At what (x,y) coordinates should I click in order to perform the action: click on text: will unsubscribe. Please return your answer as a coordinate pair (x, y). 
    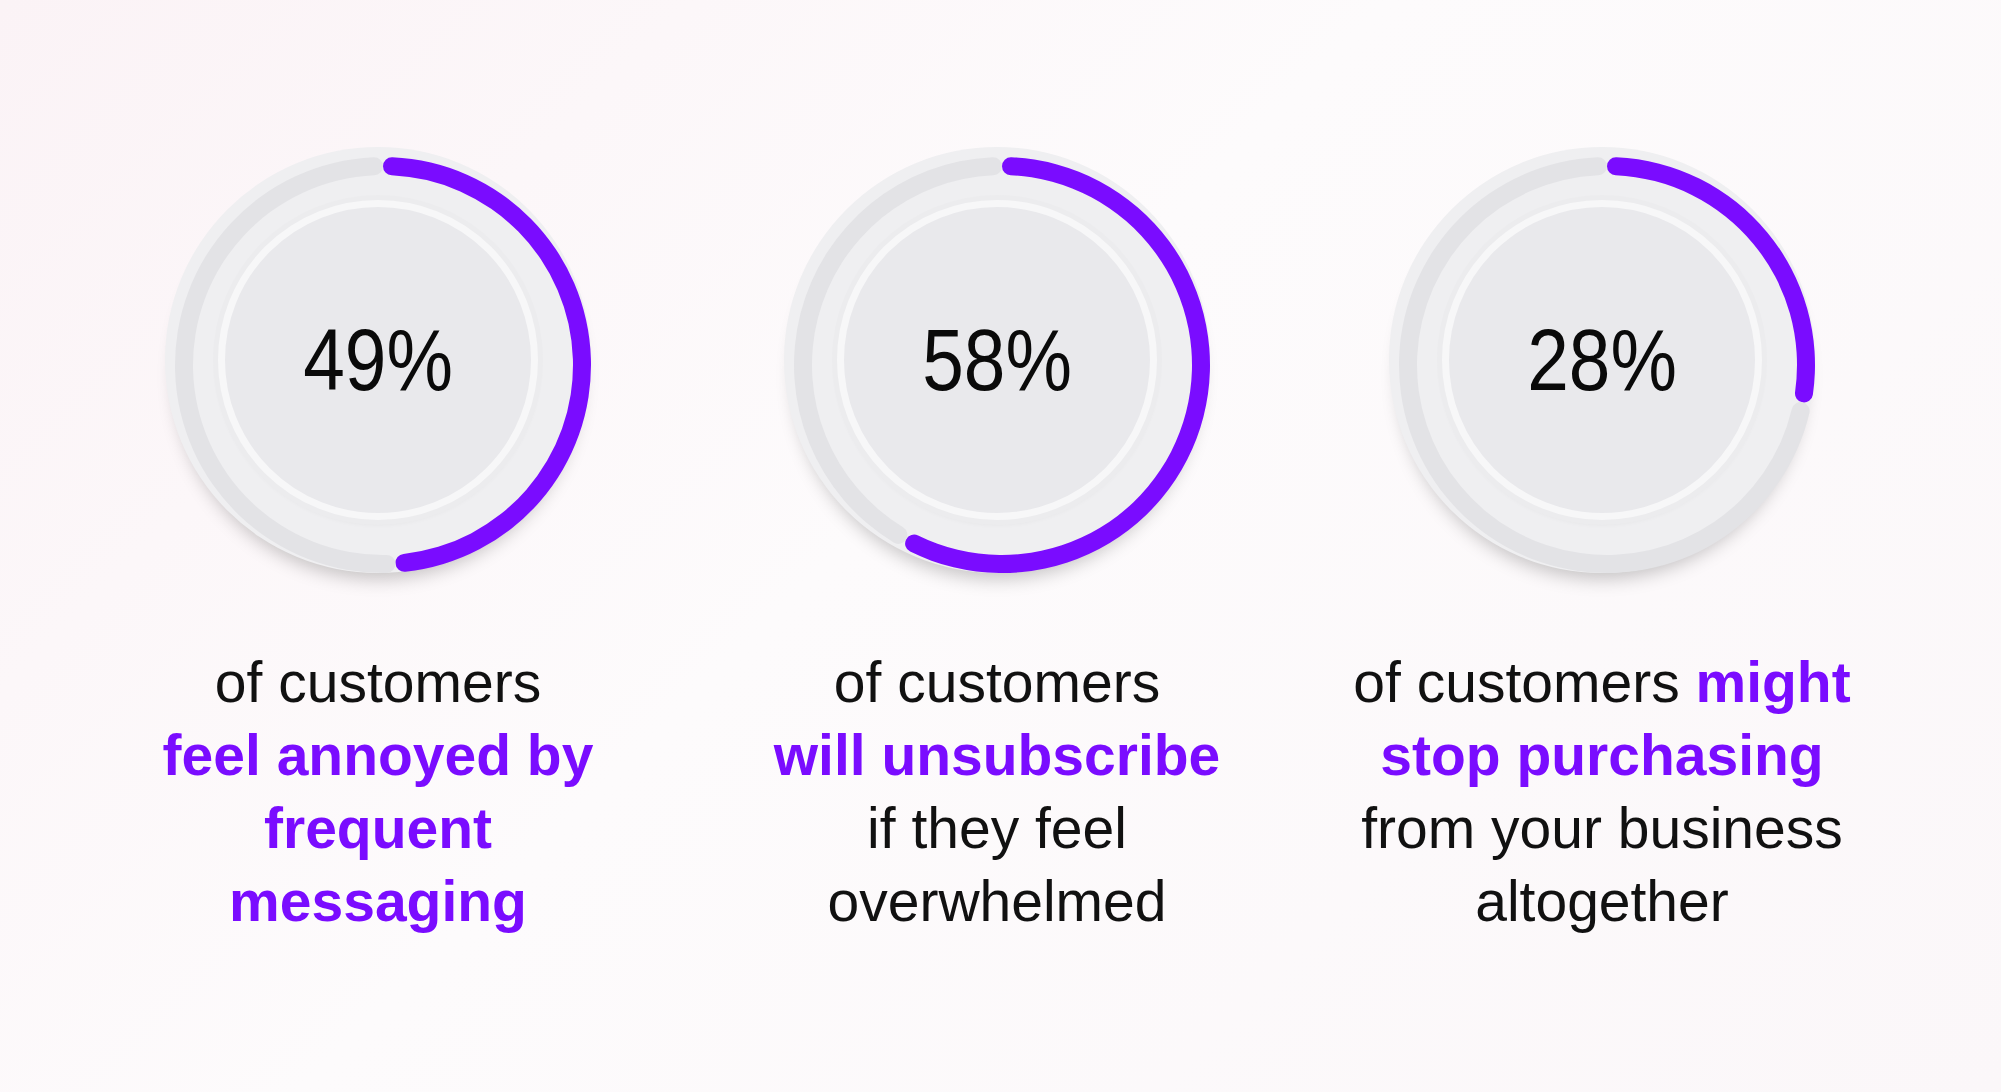
    Looking at the image, I should click on (997, 755).